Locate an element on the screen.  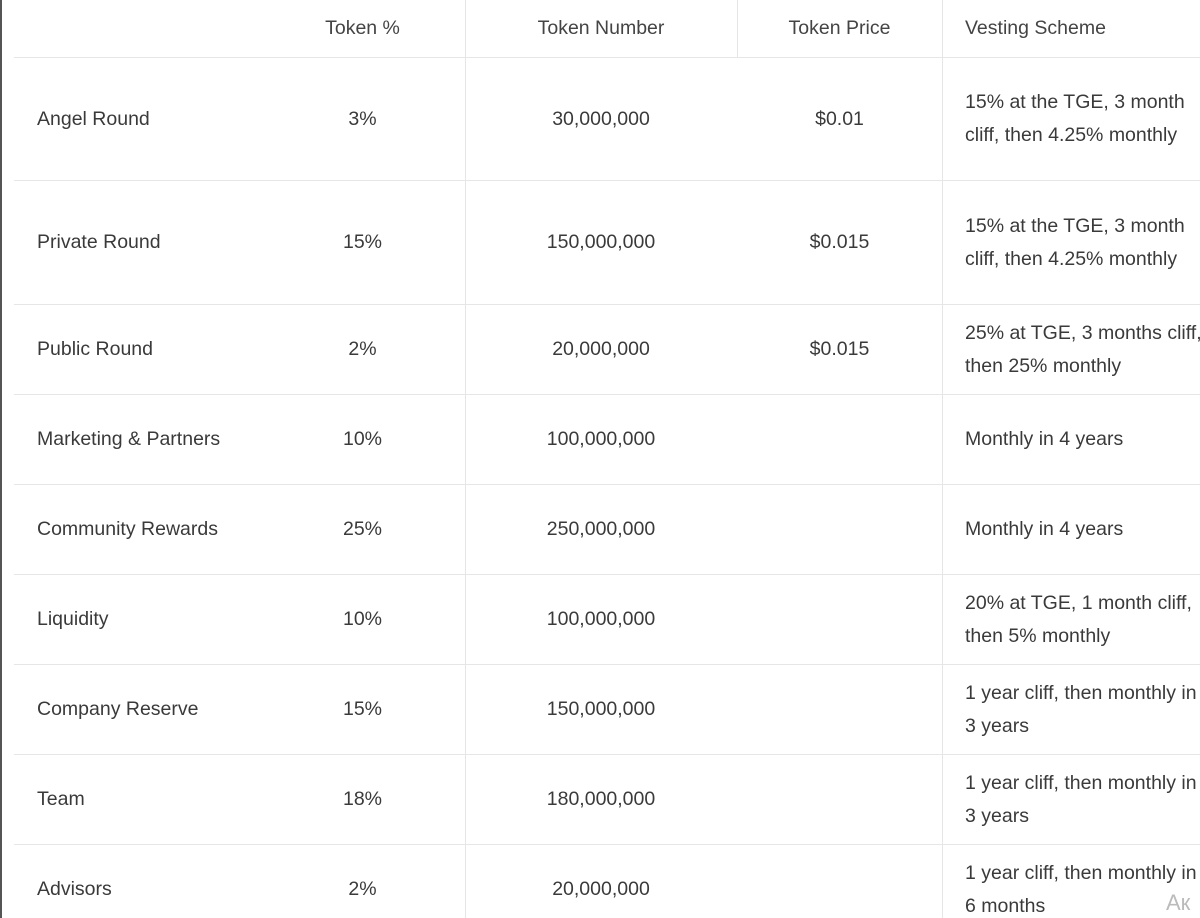
table-cell: 18% is located at coordinates (362, 799).